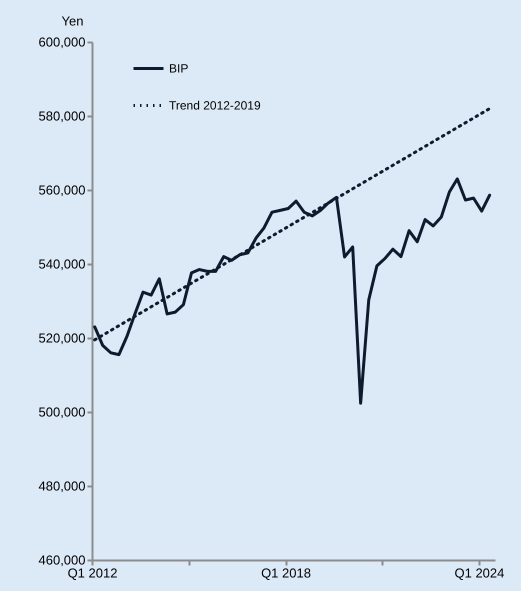 Image resolution: width=521 pixels, height=591 pixels. I want to click on y-tick-label: 500,000, so click(62, 412).